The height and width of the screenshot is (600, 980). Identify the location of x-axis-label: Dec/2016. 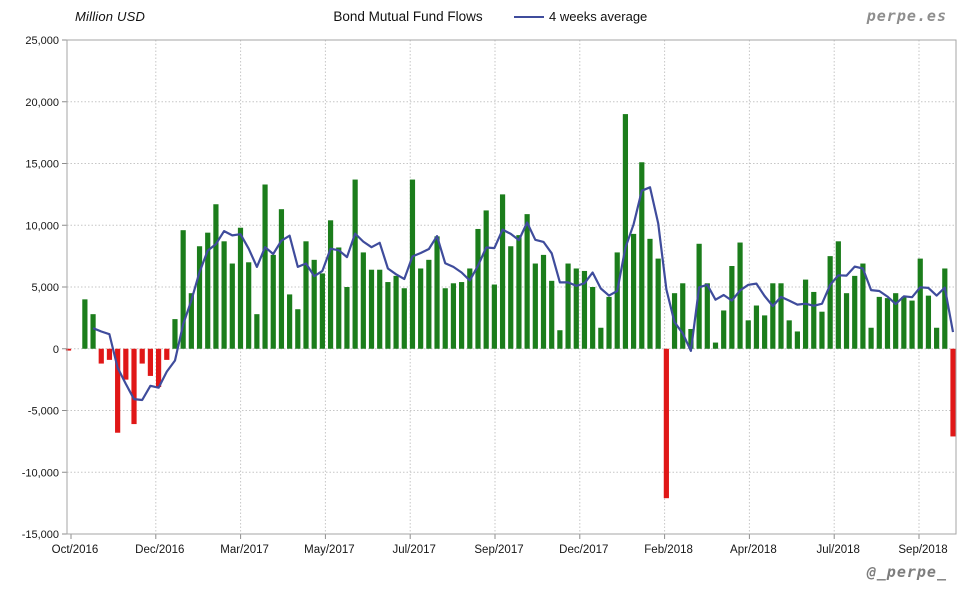
(159, 550).